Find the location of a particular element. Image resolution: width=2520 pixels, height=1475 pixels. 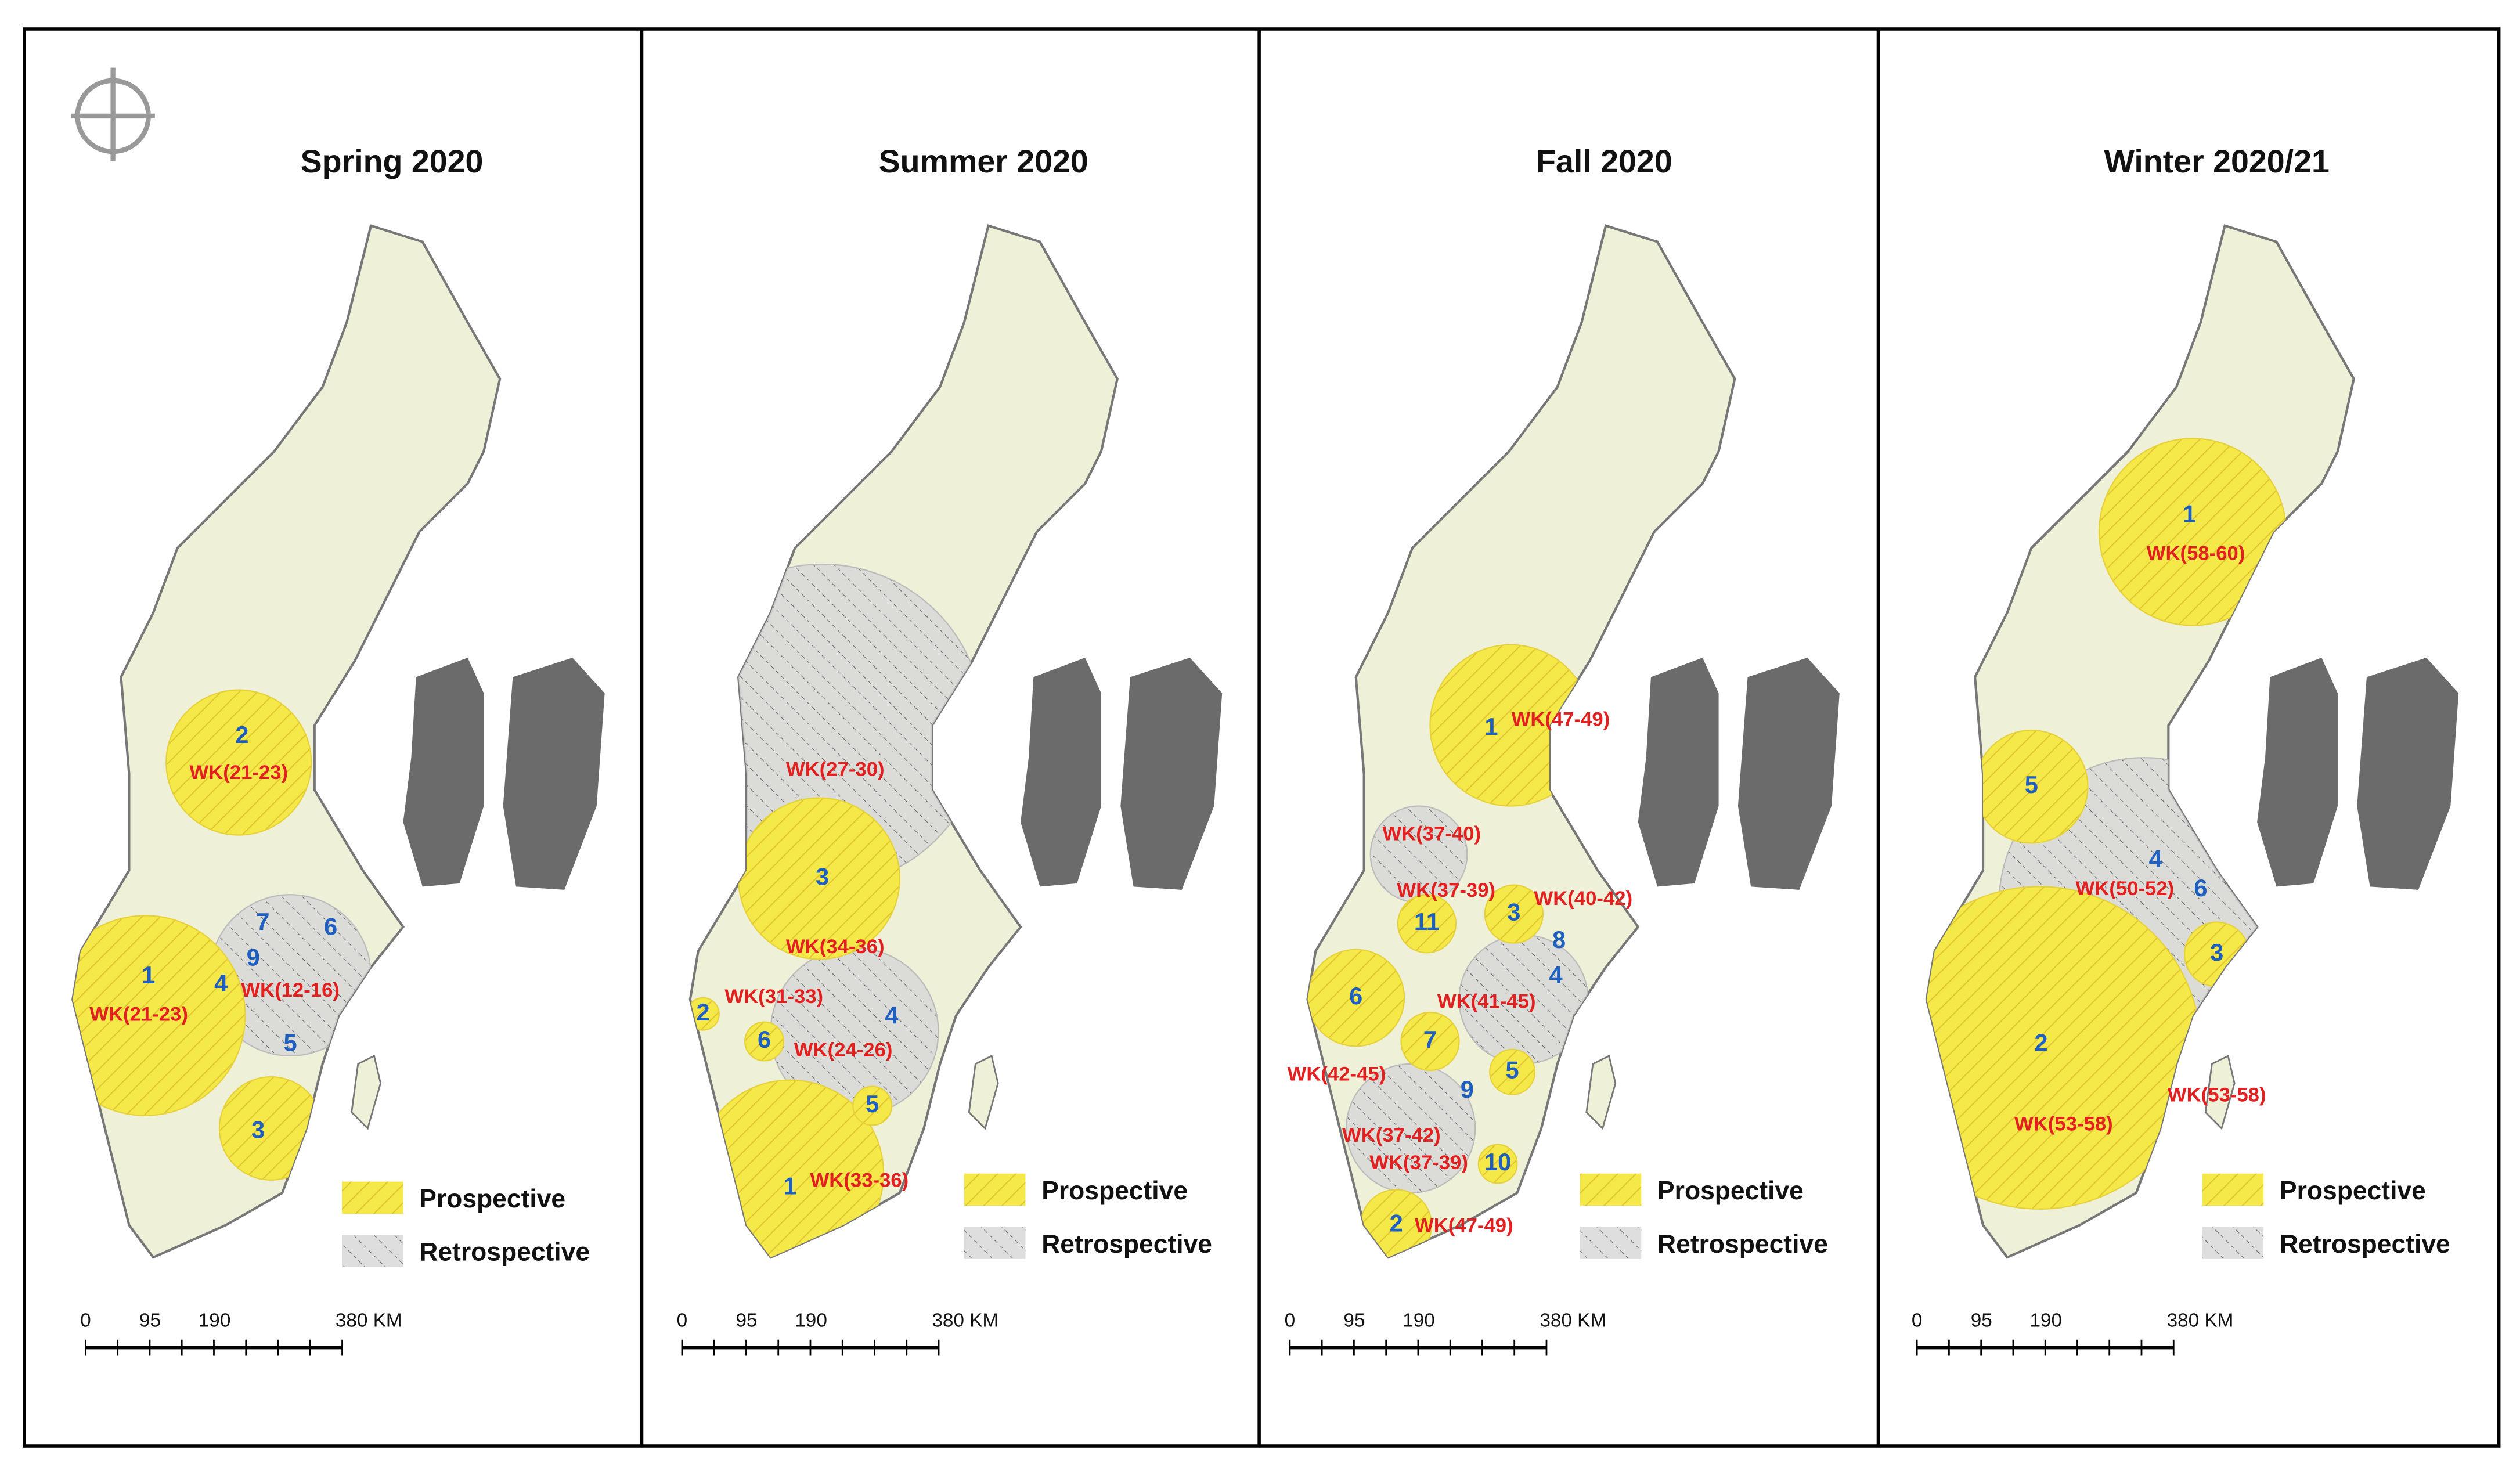

cluster-number: 8 is located at coordinates (1559, 939).